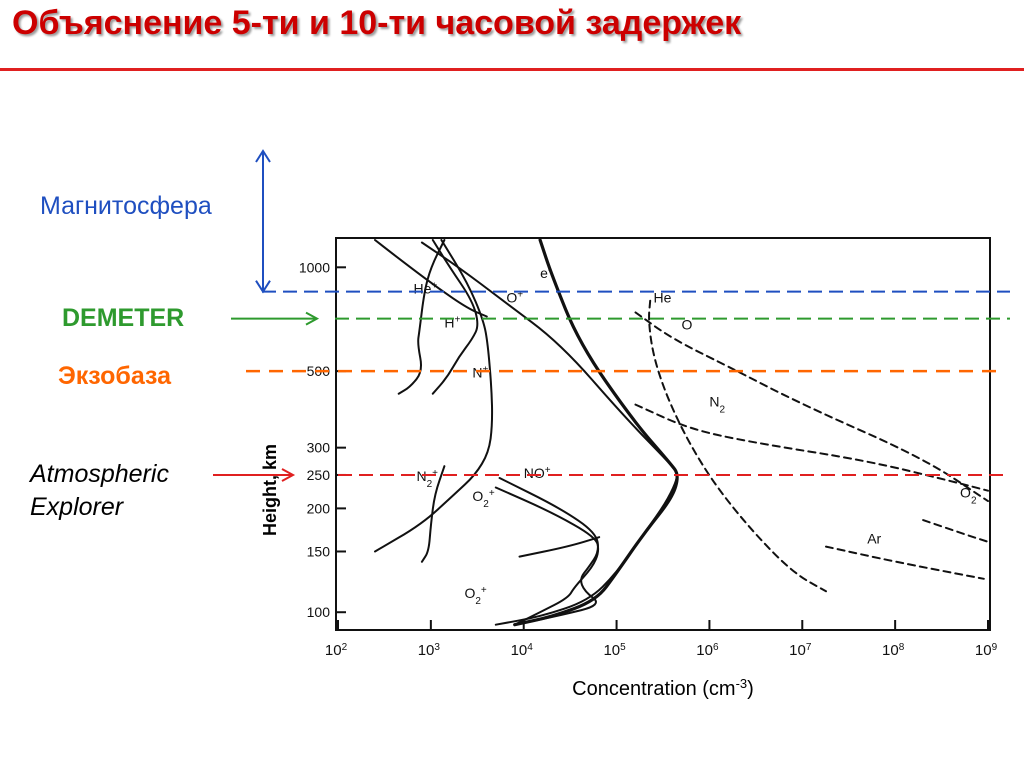  Describe the element at coordinates (319, 551) in the screenshot. I see `y-tick-label: 150` at that location.